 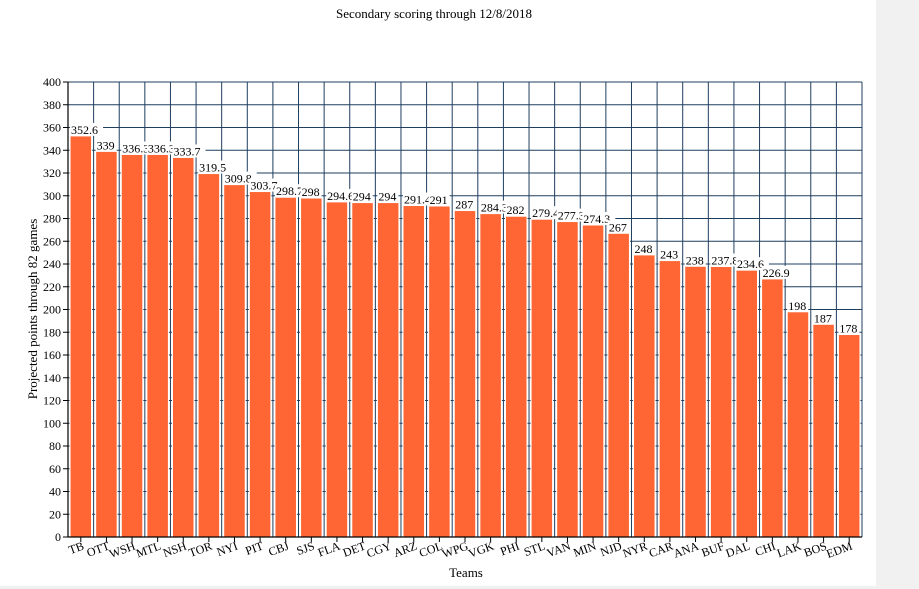 I want to click on y-tick-label: 300, so click(x=52, y=196).